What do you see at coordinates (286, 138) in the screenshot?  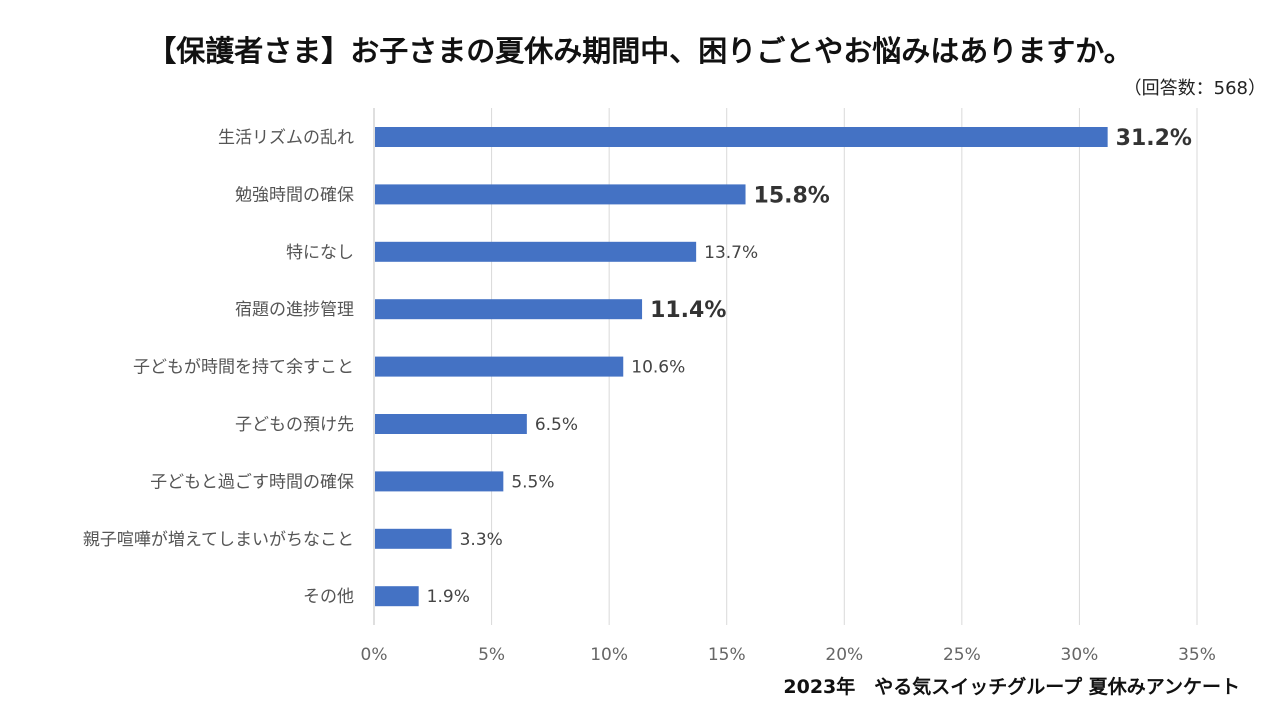 I see `category-label: 生活リズムの乱れ` at bounding box center [286, 138].